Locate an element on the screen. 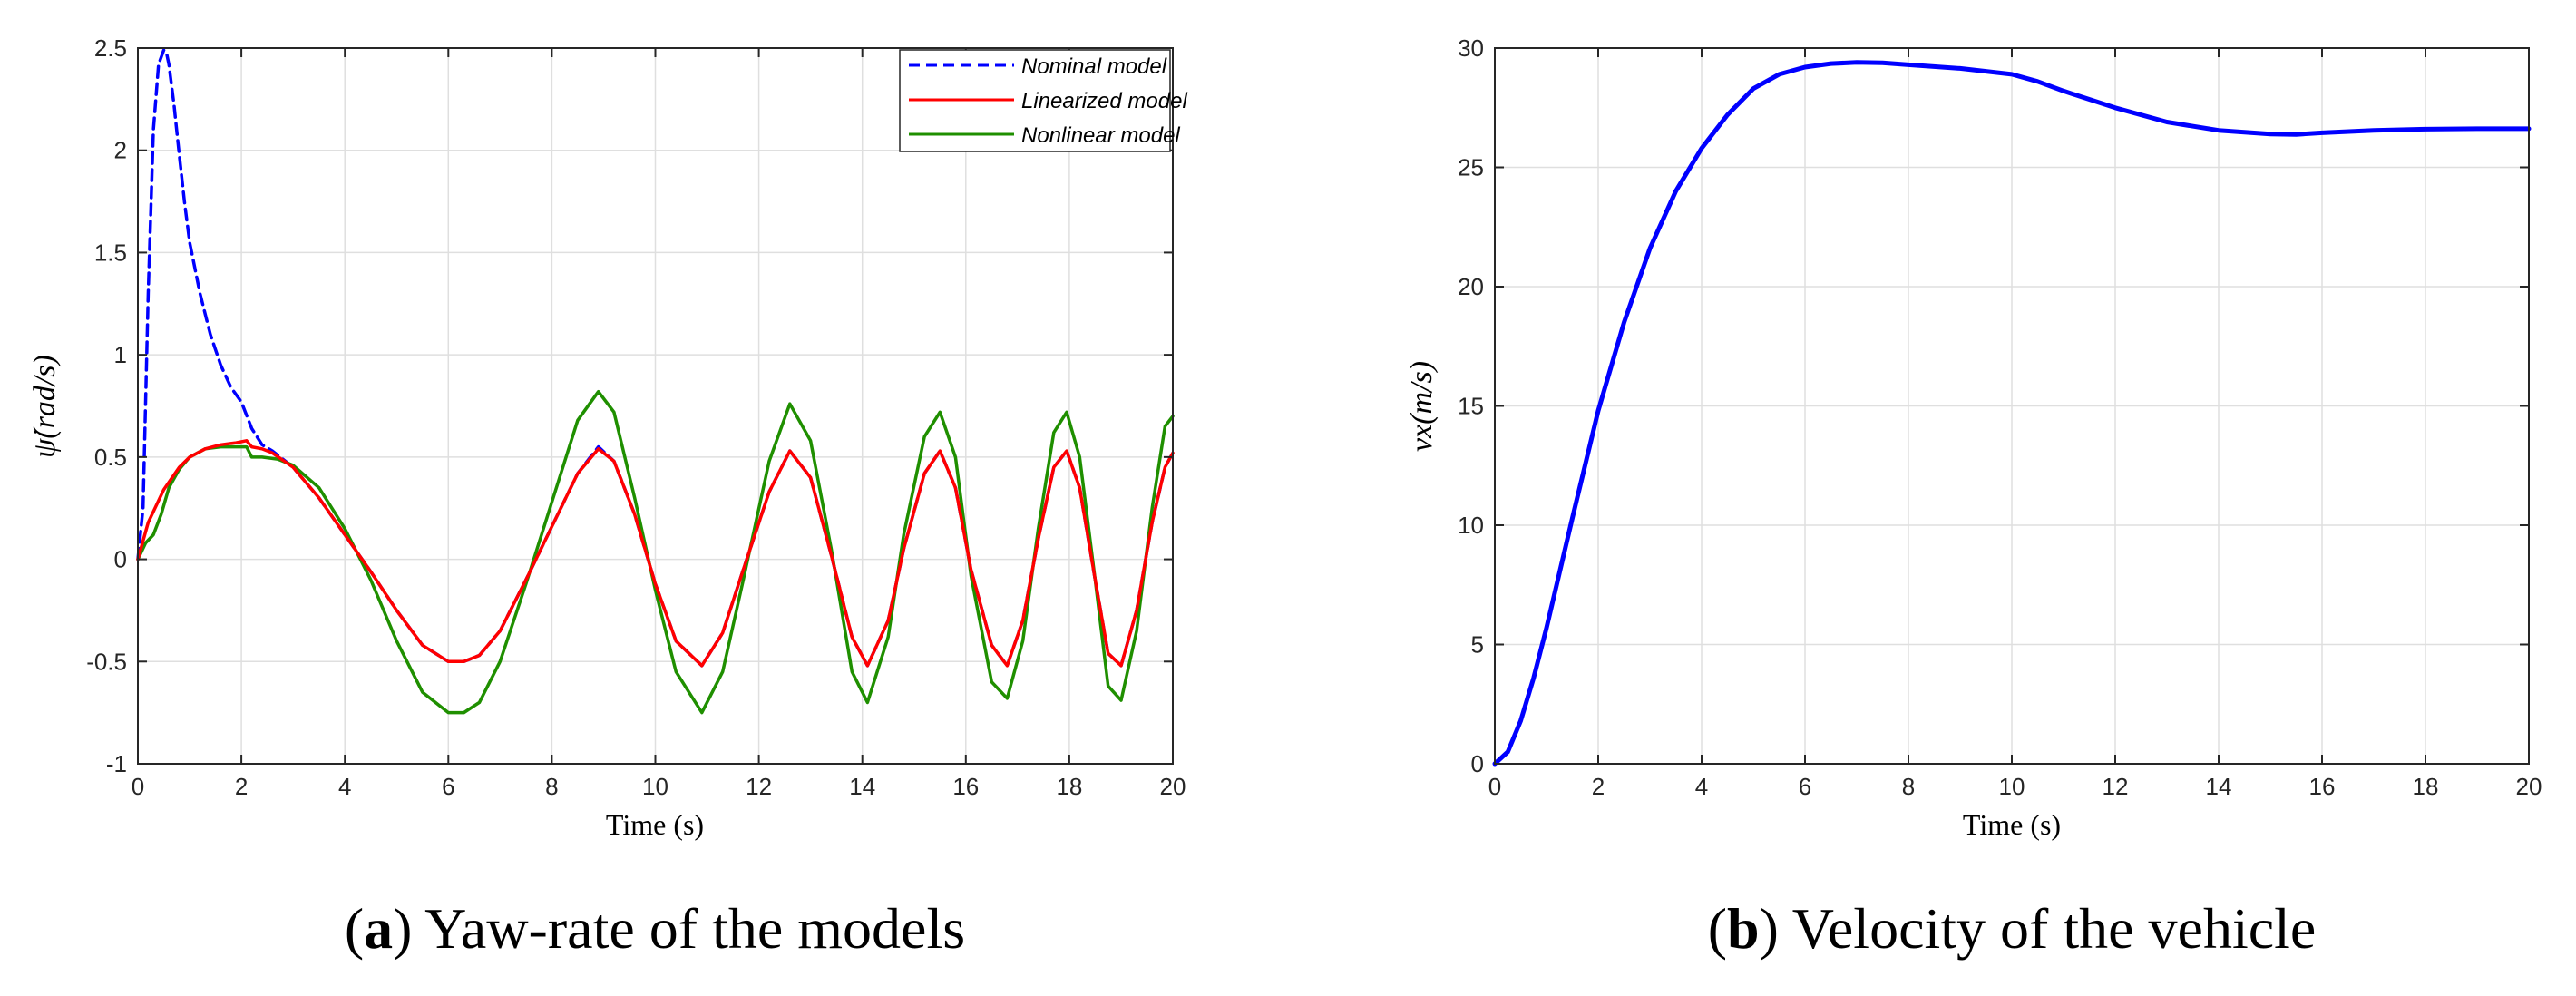 The width and height of the screenshot is (2576, 996). legend-label-nominal: Nominal model is located at coordinates (1094, 66).